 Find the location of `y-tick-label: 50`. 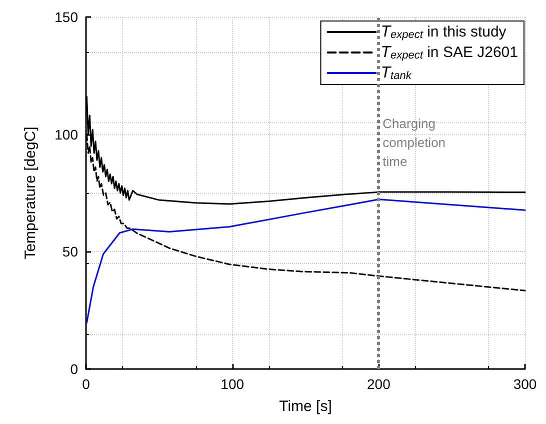

y-tick-label: 50 is located at coordinates (70, 252).